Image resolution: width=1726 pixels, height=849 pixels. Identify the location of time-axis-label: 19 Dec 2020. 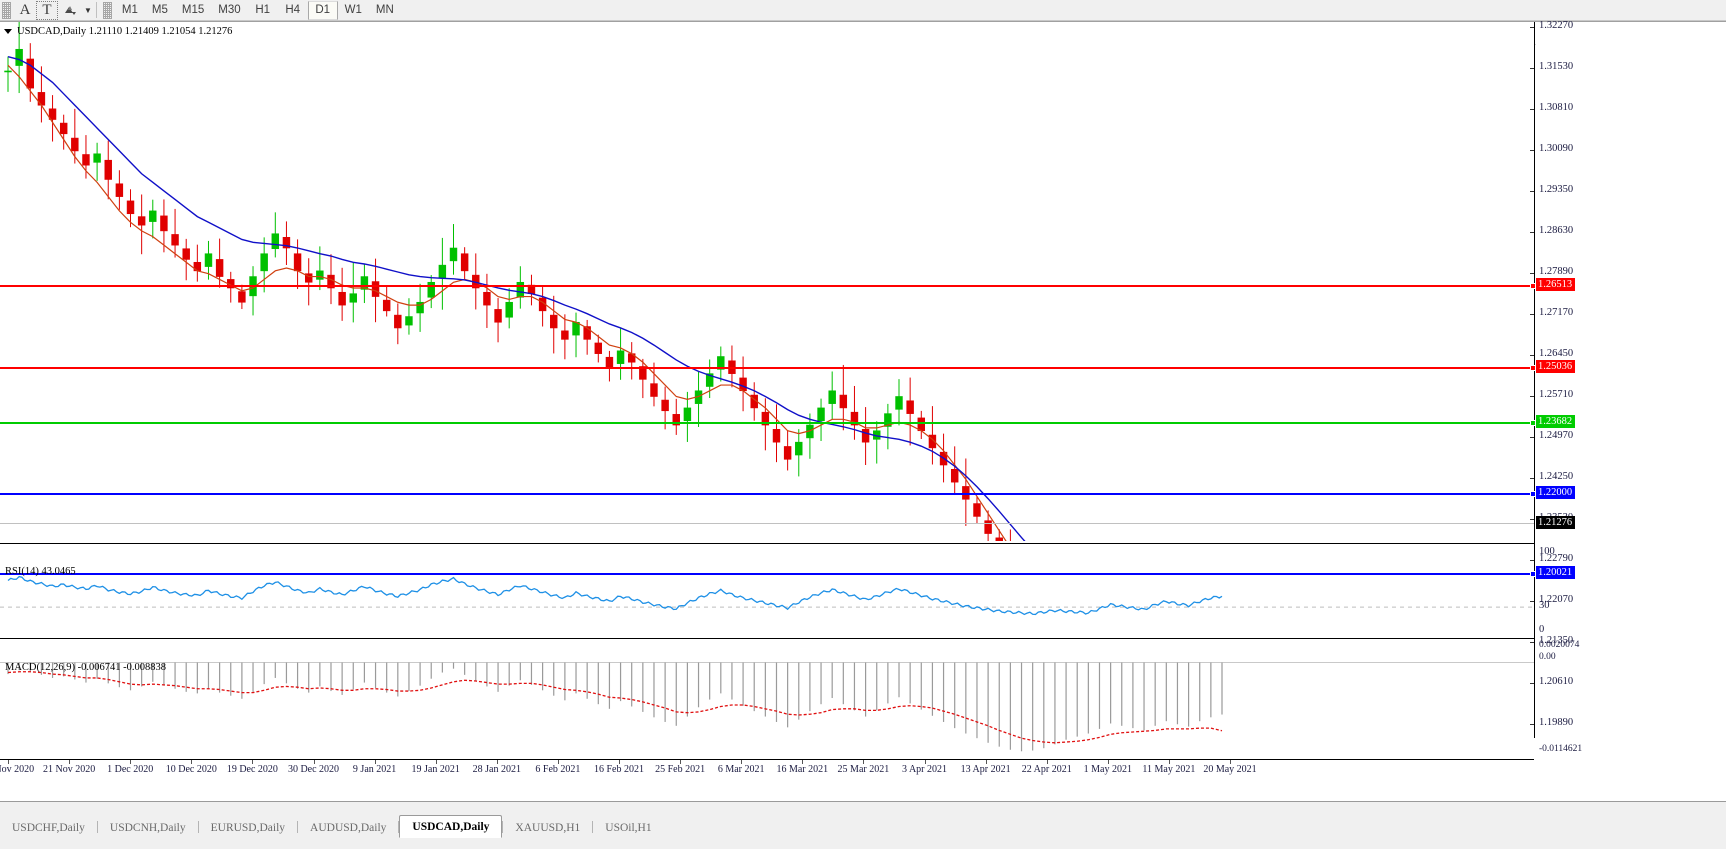
(252, 769).